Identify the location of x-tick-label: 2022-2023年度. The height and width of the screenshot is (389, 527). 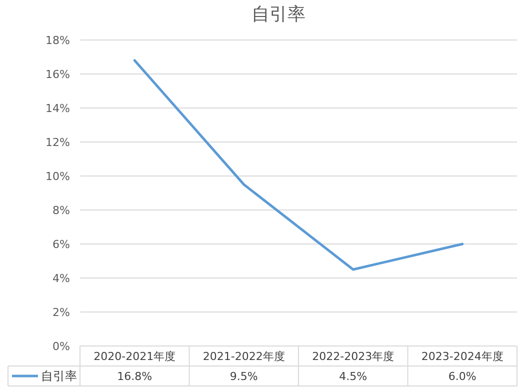
(353, 356).